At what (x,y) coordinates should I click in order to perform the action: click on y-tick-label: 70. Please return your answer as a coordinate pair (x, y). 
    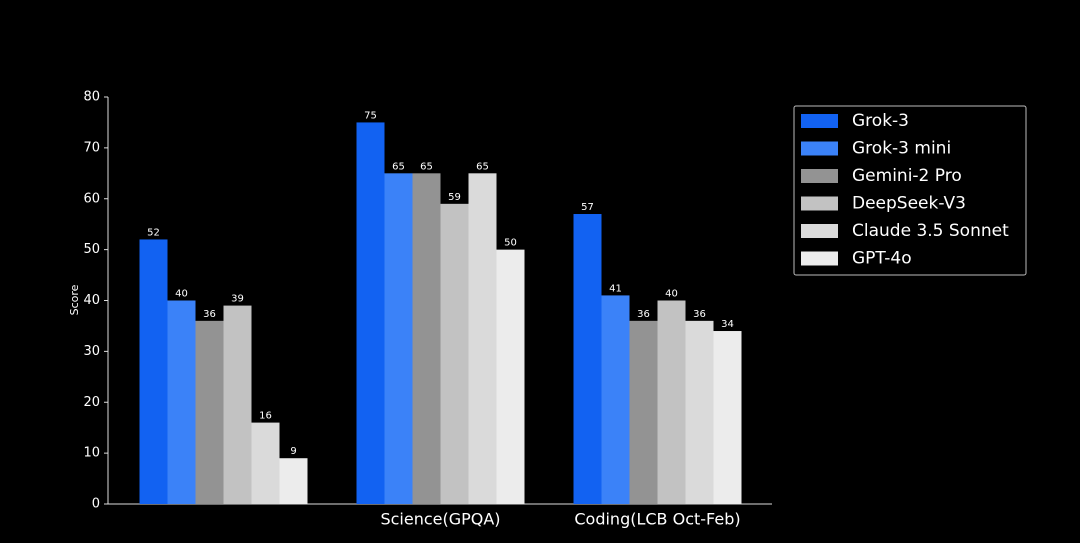
    Looking at the image, I should click on (91, 147).